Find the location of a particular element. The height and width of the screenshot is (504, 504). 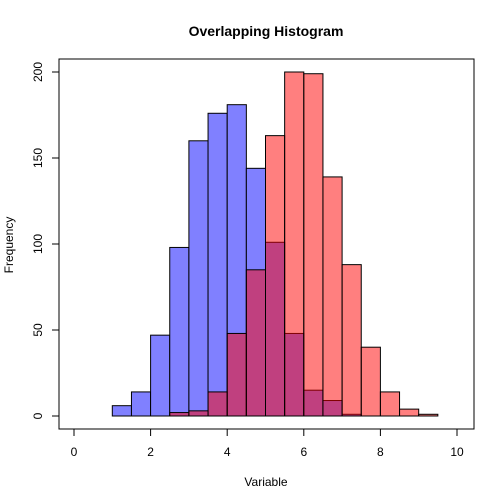

x-axis: 0 2 4 6 8 10 is located at coordinates (267, 443).